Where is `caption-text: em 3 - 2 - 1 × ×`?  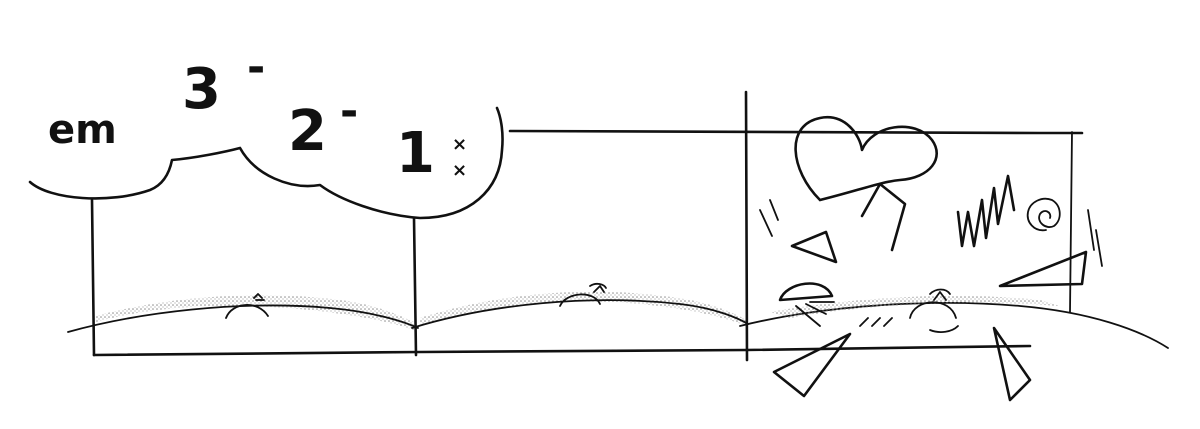
caption-text: em 3 - 2 - 1 × × is located at coordinates (257, 114).